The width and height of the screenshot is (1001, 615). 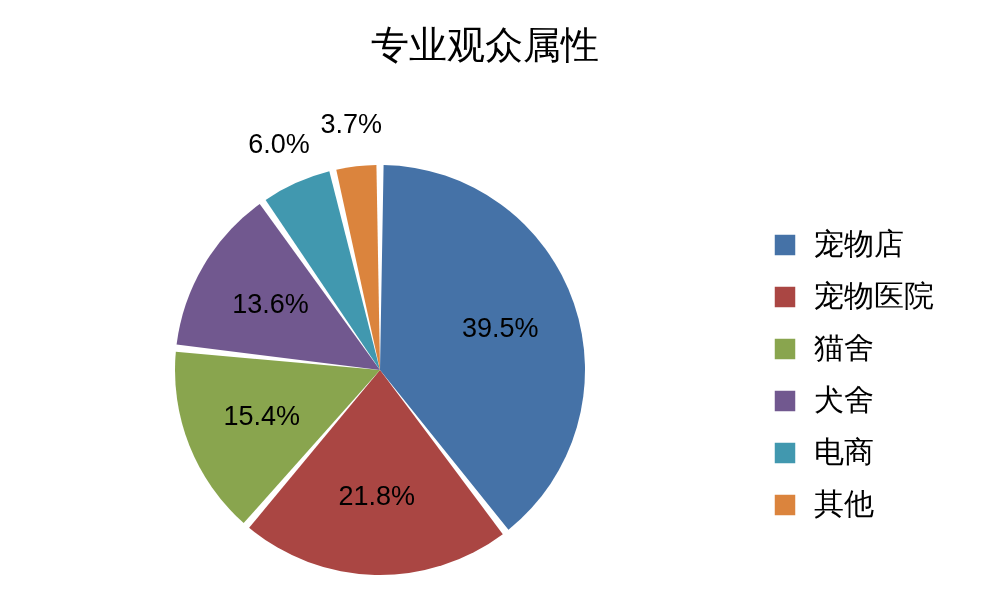 What do you see at coordinates (500, 327) in the screenshot?
I see `data-label: 39.5%` at bounding box center [500, 327].